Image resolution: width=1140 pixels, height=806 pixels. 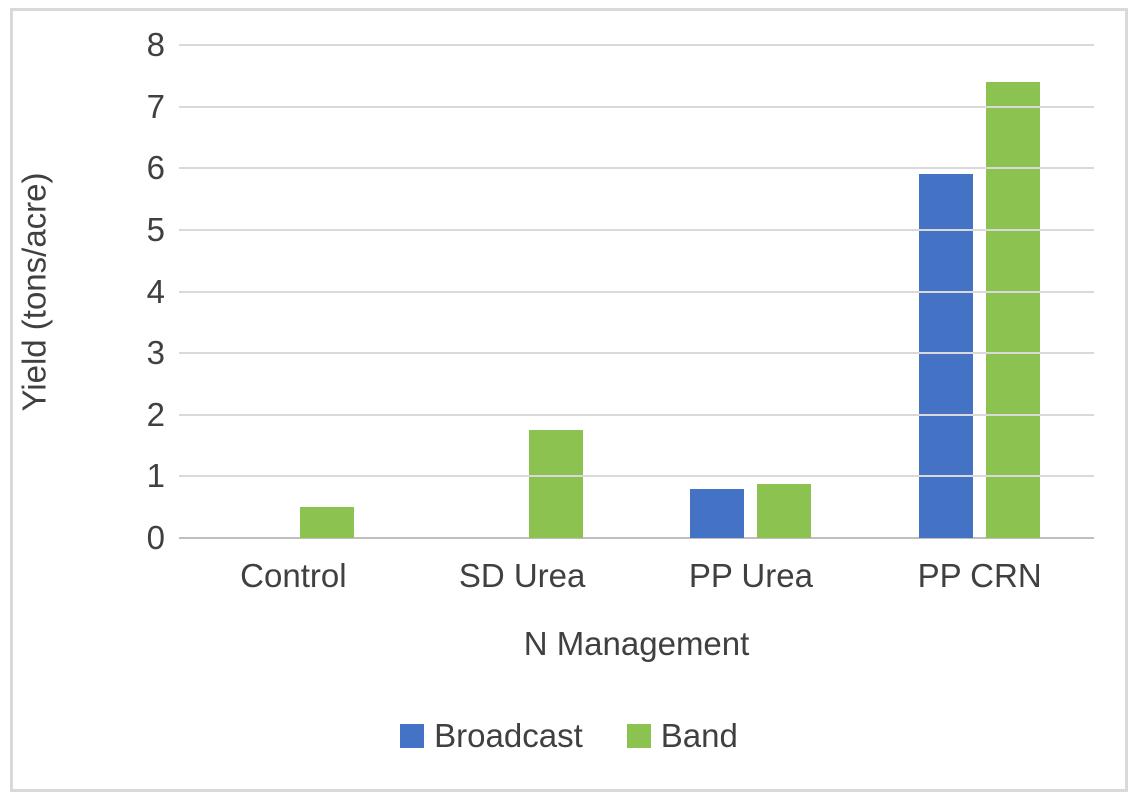 I want to click on legend-swatch-broadcast, so click(x=412, y=736).